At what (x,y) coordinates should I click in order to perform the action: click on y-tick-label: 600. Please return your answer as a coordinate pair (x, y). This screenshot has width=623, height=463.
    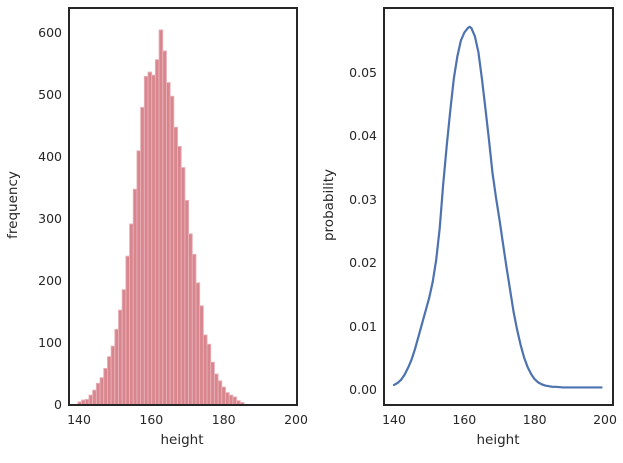
    Looking at the image, I should click on (50, 32).